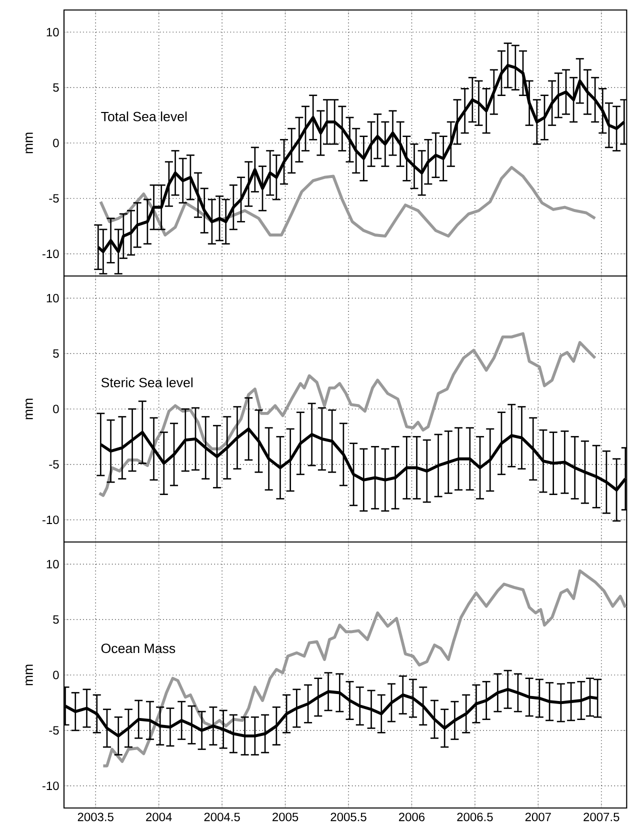  I want to click on x-tick-label: 2007.5, so click(602, 817).